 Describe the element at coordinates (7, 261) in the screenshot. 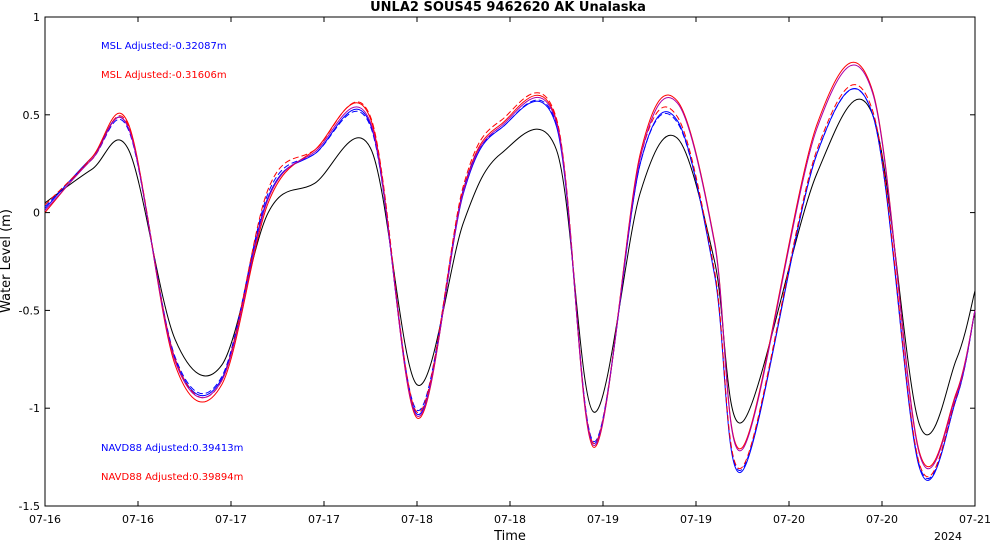

I see `y-axis-label: Water Level (m)` at that location.